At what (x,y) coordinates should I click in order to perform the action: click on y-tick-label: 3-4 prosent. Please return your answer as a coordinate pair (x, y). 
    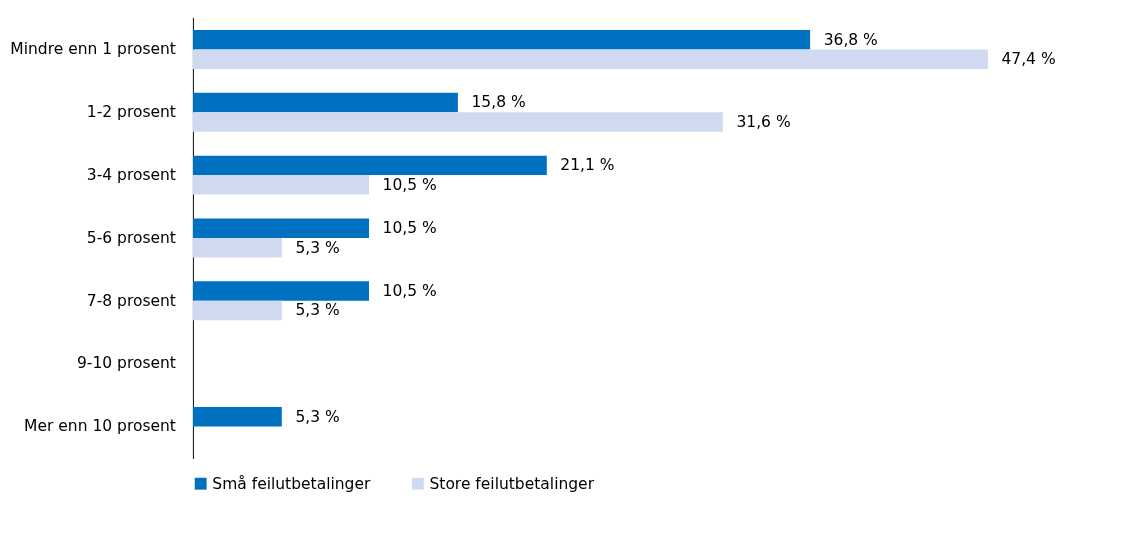
    Looking at the image, I should click on (131, 174).